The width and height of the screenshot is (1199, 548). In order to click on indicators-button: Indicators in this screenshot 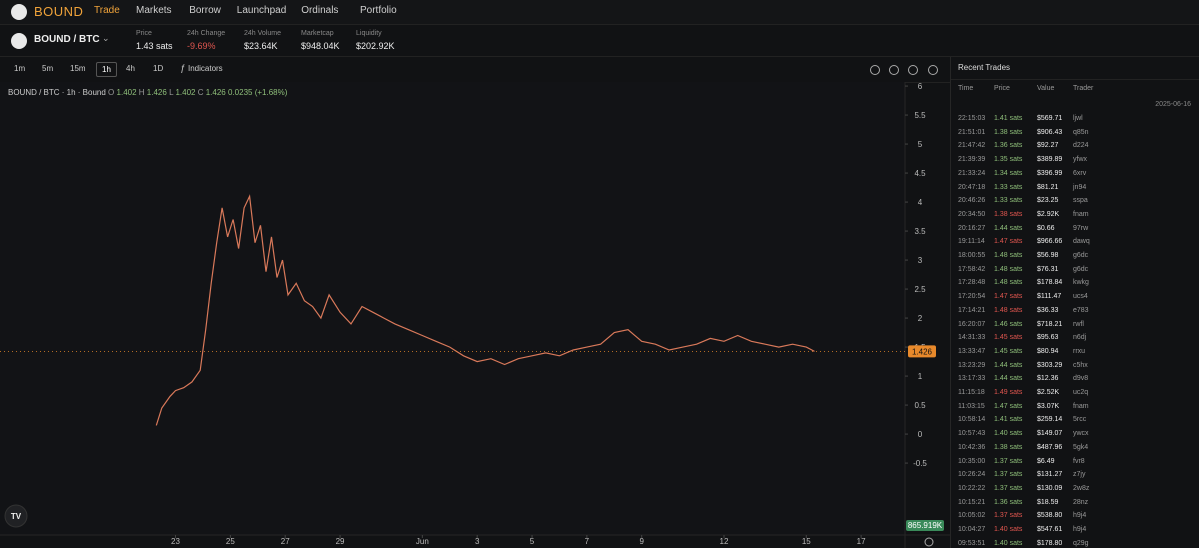, I will do `click(205, 68)`.